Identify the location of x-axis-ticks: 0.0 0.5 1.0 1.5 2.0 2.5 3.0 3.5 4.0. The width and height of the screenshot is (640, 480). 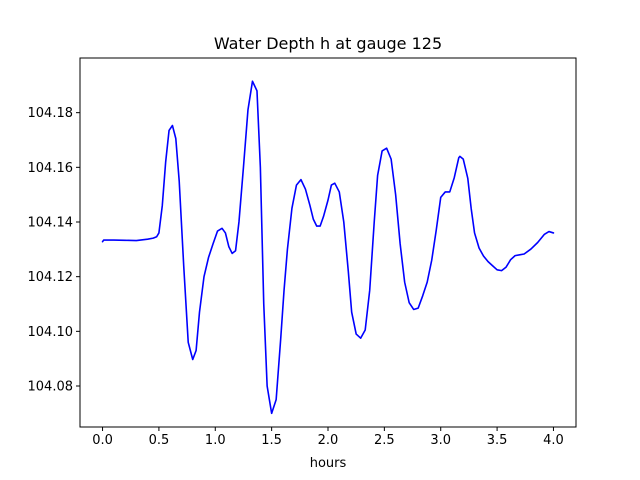
(328, 437).